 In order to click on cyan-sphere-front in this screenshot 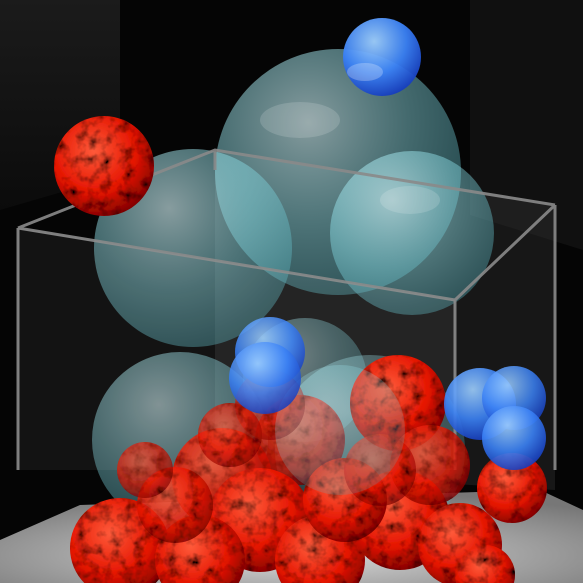, I will do `click(340, 430)`.